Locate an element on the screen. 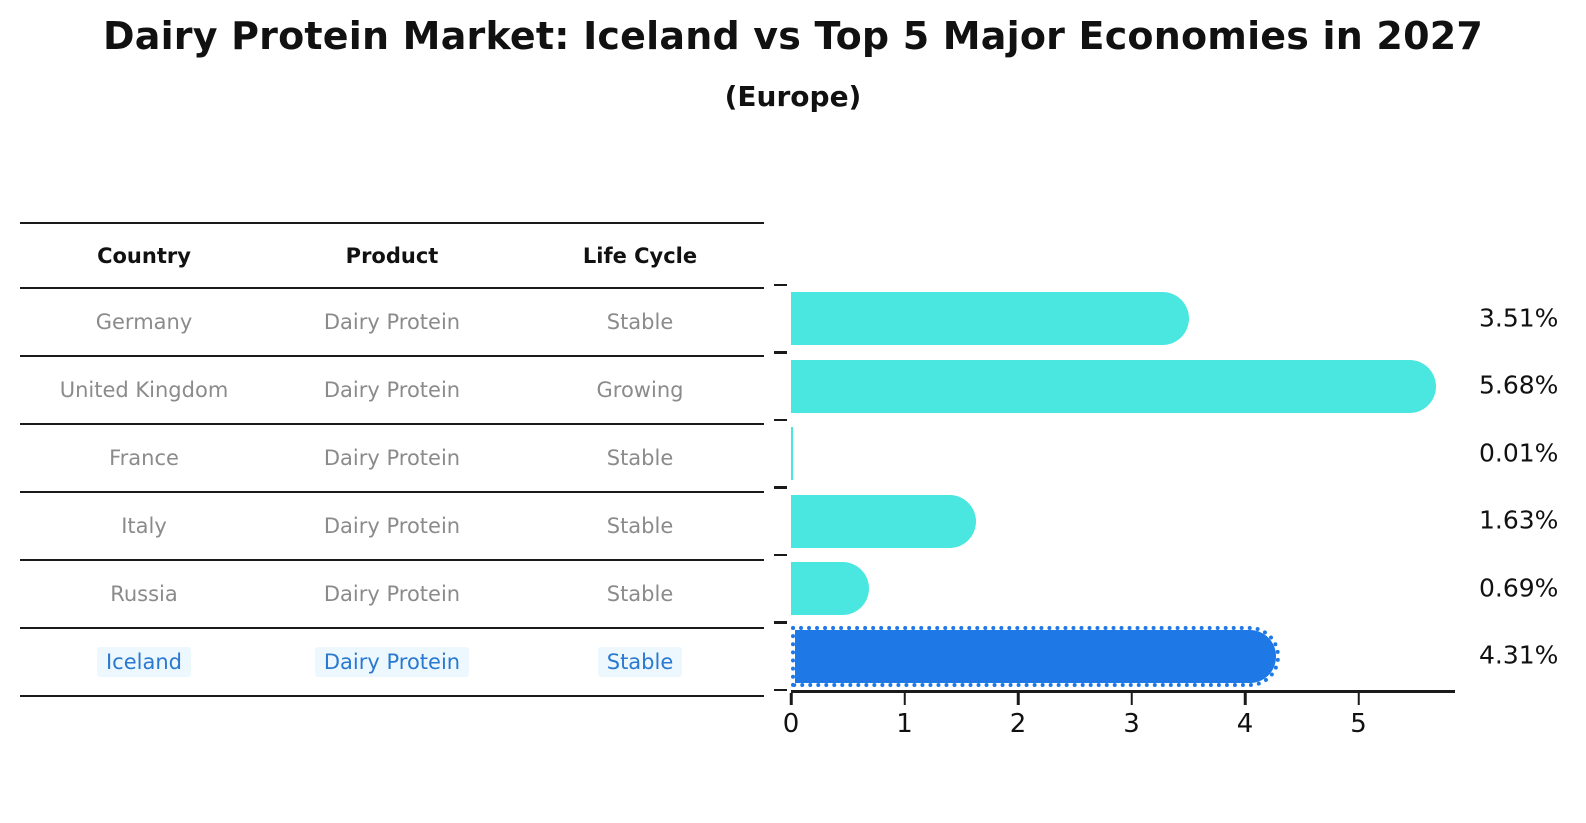  cell-country: Germany is located at coordinates (144, 322).